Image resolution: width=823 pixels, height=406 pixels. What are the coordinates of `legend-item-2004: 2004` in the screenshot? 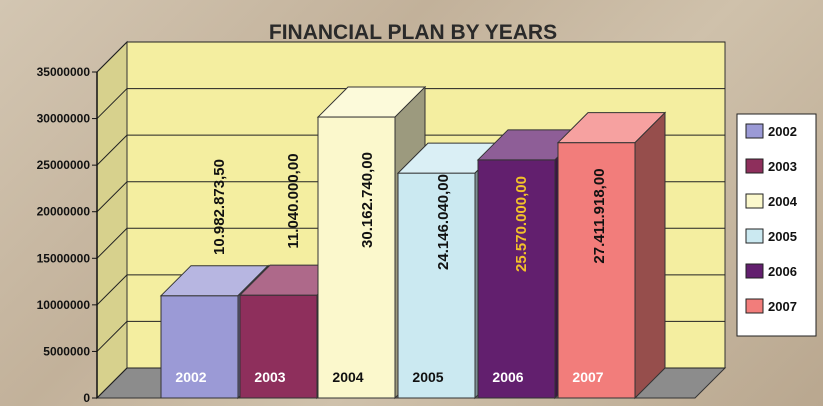 It's located at (771, 201).